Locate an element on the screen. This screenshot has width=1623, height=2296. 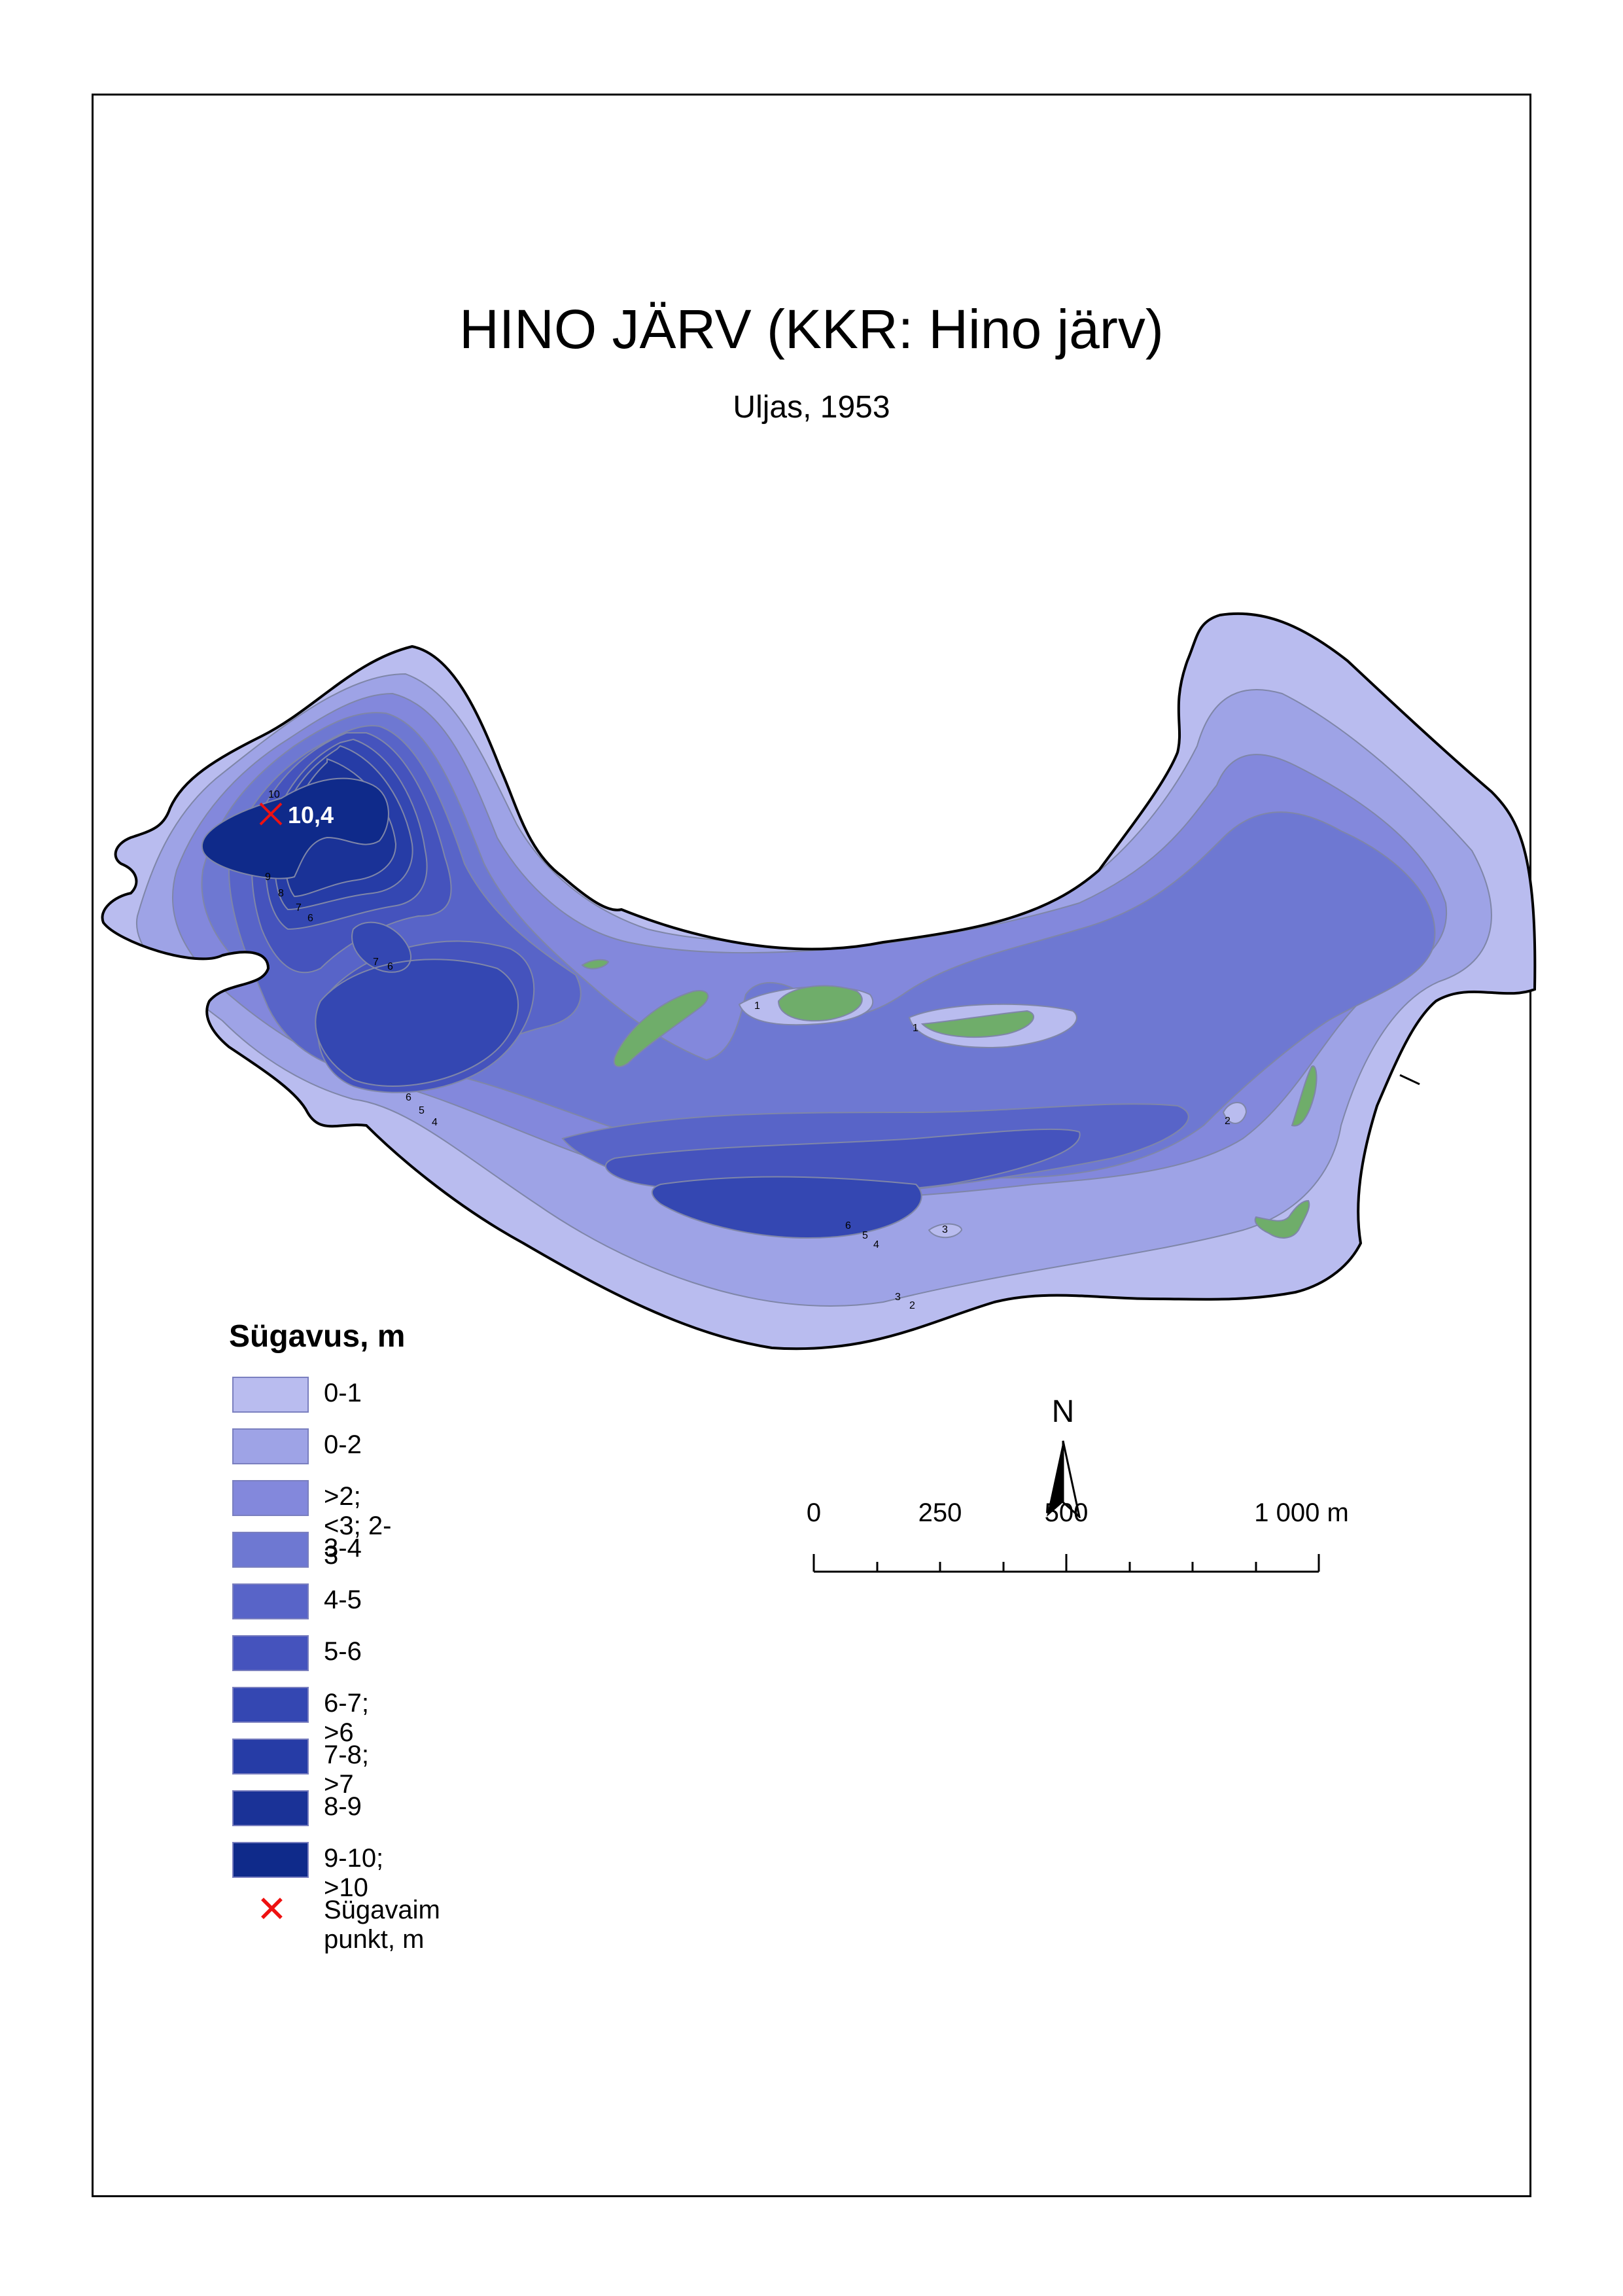
scale-label: 0 is located at coordinates (814, 1513).